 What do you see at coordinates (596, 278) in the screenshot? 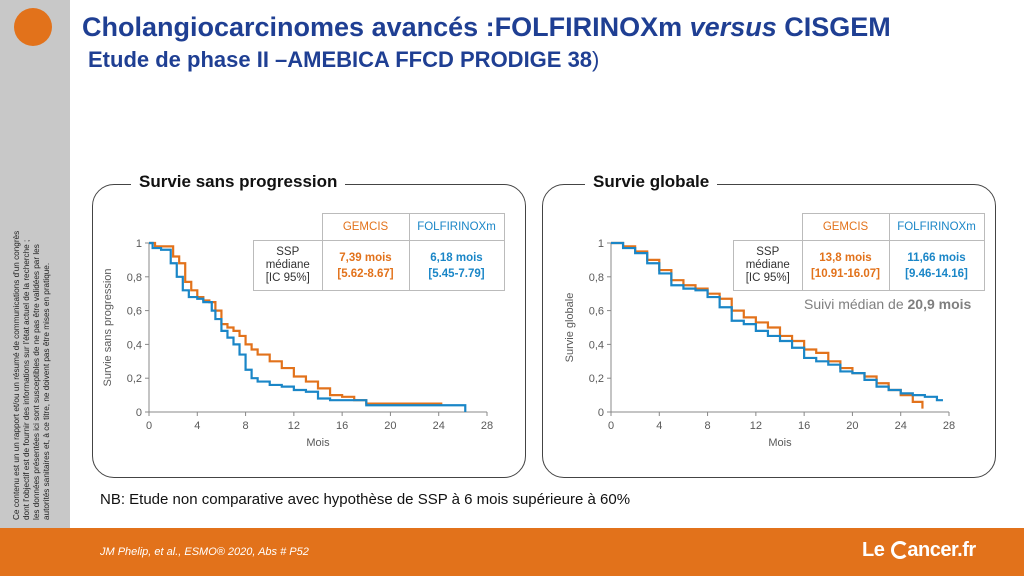
I see `os-y-tick-label: 0,8` at bounding box center [596, 278].